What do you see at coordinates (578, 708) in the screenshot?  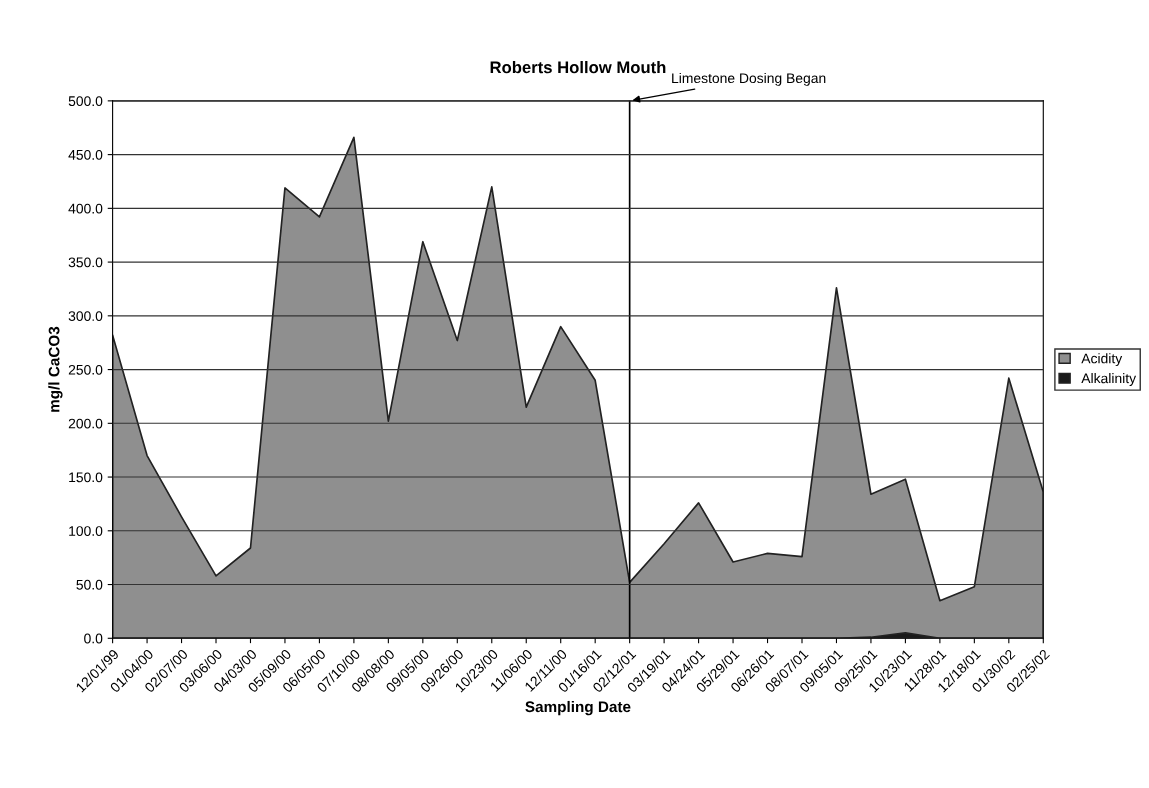 I see `x-axis-title: Sampling Date` at bounding box center [578, 708].